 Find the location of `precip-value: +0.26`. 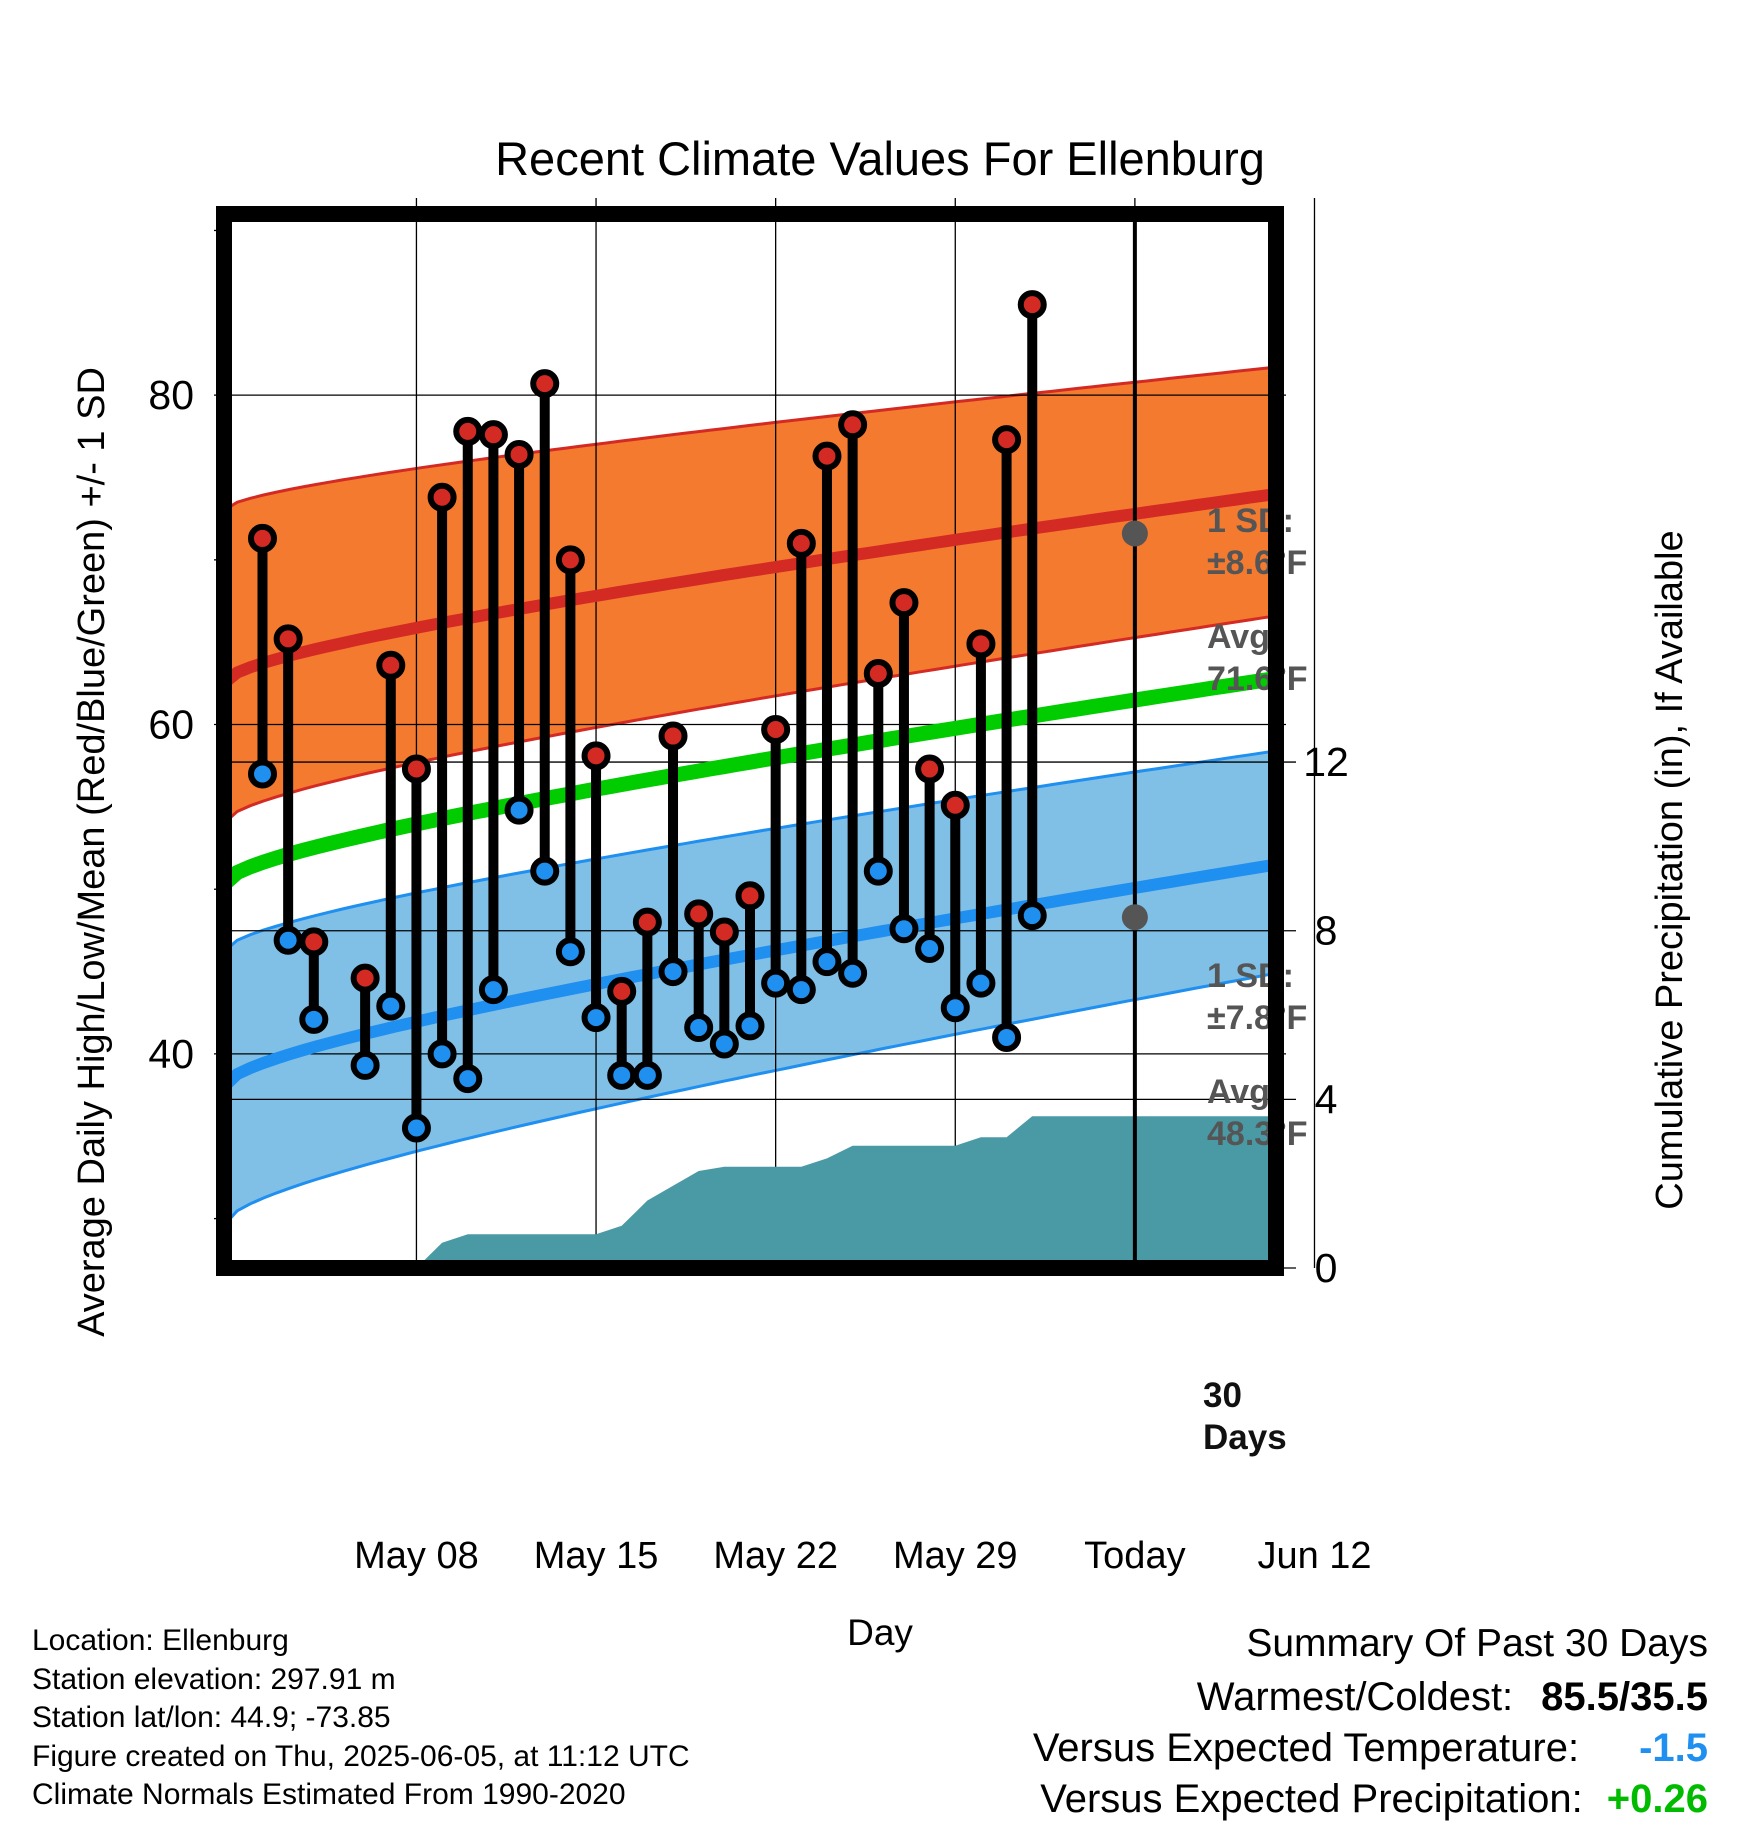

precip-value: +0.26 is located at coordinates (1657, 1799).